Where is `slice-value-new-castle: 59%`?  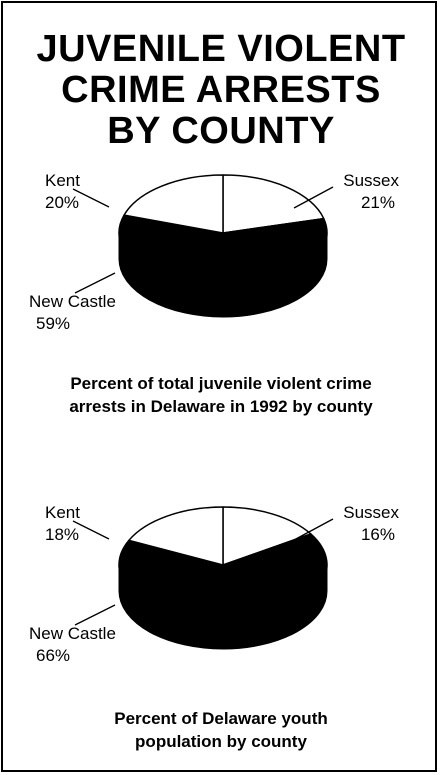
slice-value-new-castle: 59% is located at coordinates (53, 323).